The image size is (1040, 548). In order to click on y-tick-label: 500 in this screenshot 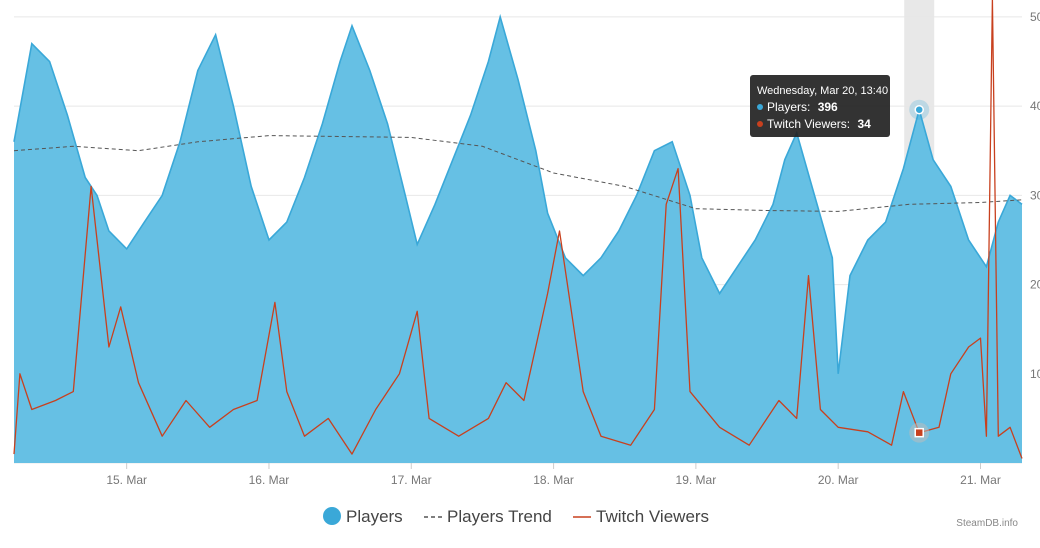, I will do `click(1035, 17)`.